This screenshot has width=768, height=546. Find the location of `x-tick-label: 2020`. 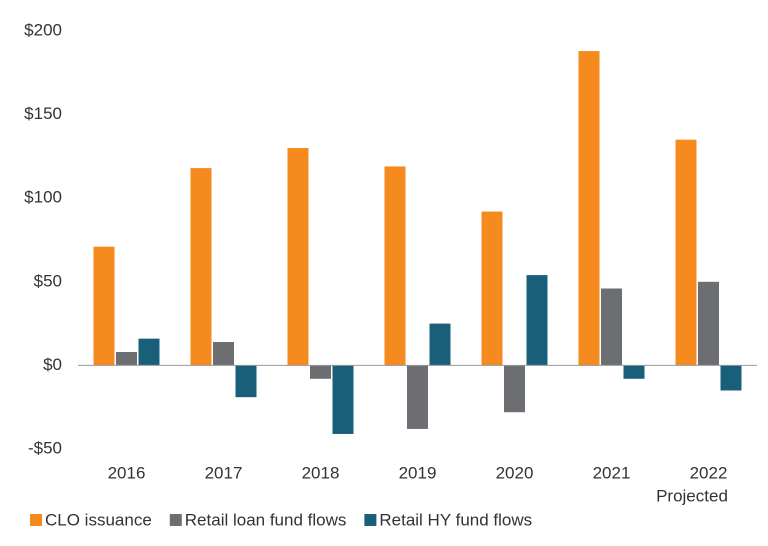

x-tick-label: 2020 is located at coordinates (515, 472).